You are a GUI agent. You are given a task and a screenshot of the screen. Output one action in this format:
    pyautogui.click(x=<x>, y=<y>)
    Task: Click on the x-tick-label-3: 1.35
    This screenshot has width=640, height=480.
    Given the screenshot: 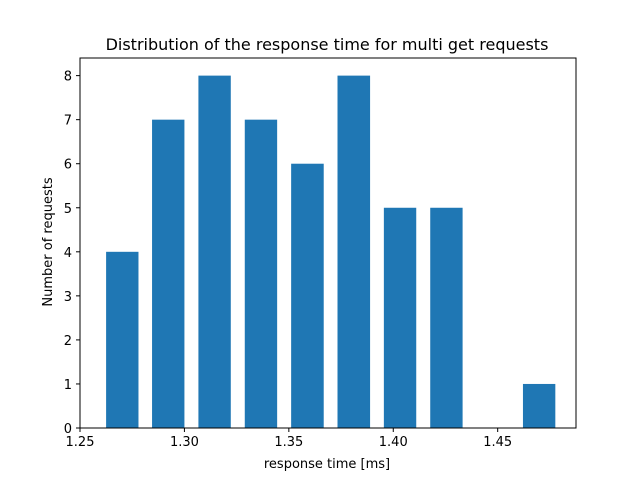 What is the action you would take?
    pyautogui.click(x=288, y=442)
    